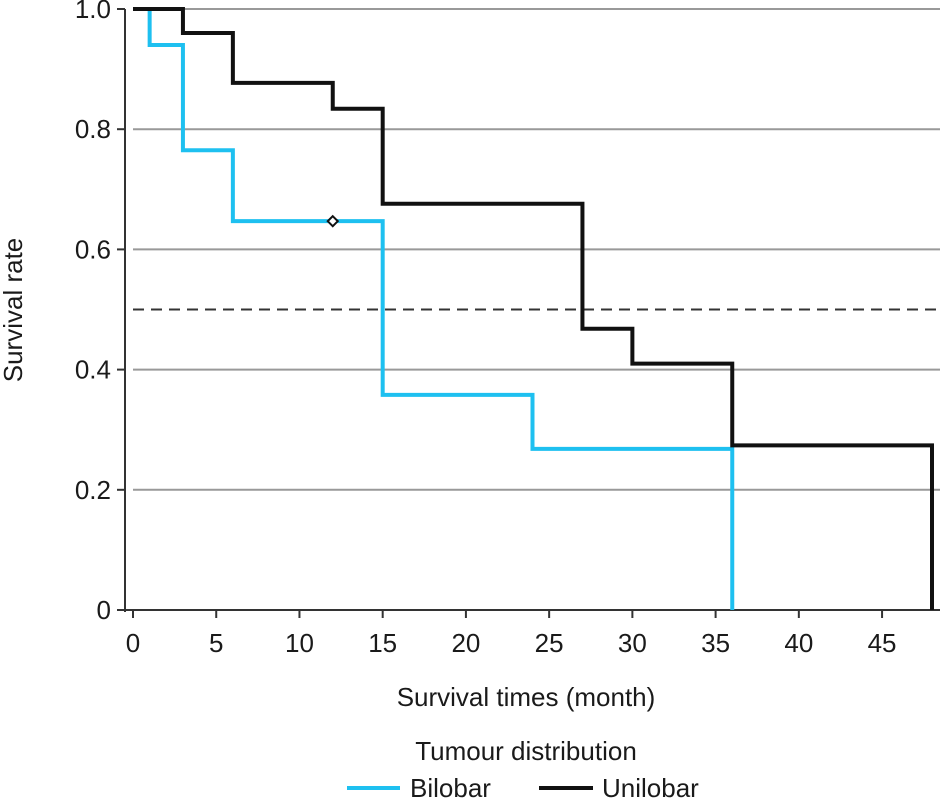  Describe the element at coordinates (549, 643) in the screenshot. I see `x-tick-label: 25` at that location.